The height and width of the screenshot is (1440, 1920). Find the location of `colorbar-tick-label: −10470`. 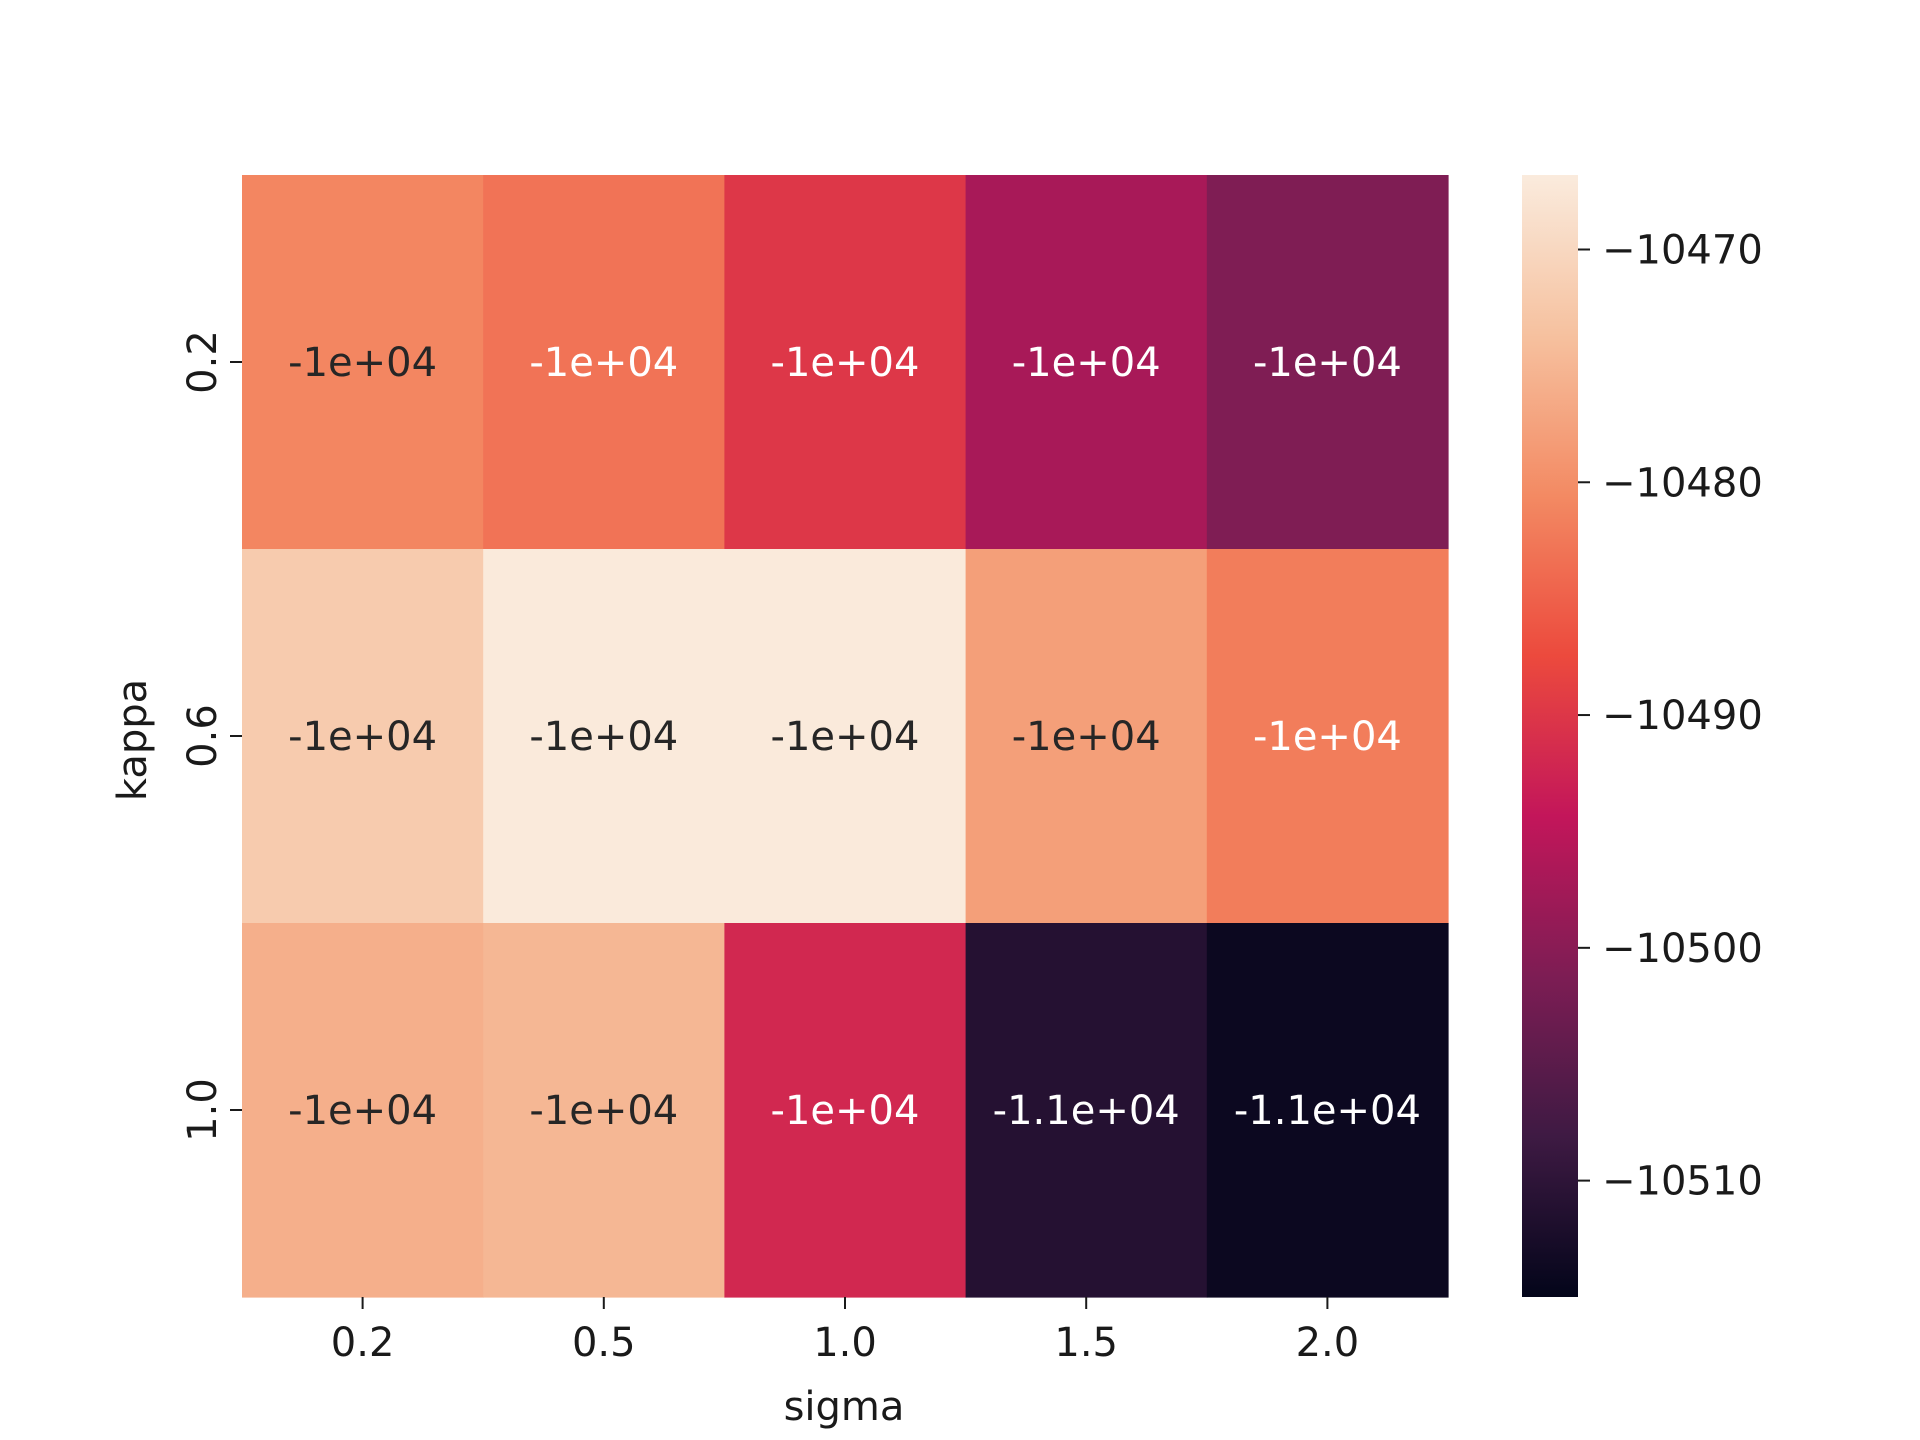

colorbar-tick-label: −10470 is located at coordinates (1682, 250).